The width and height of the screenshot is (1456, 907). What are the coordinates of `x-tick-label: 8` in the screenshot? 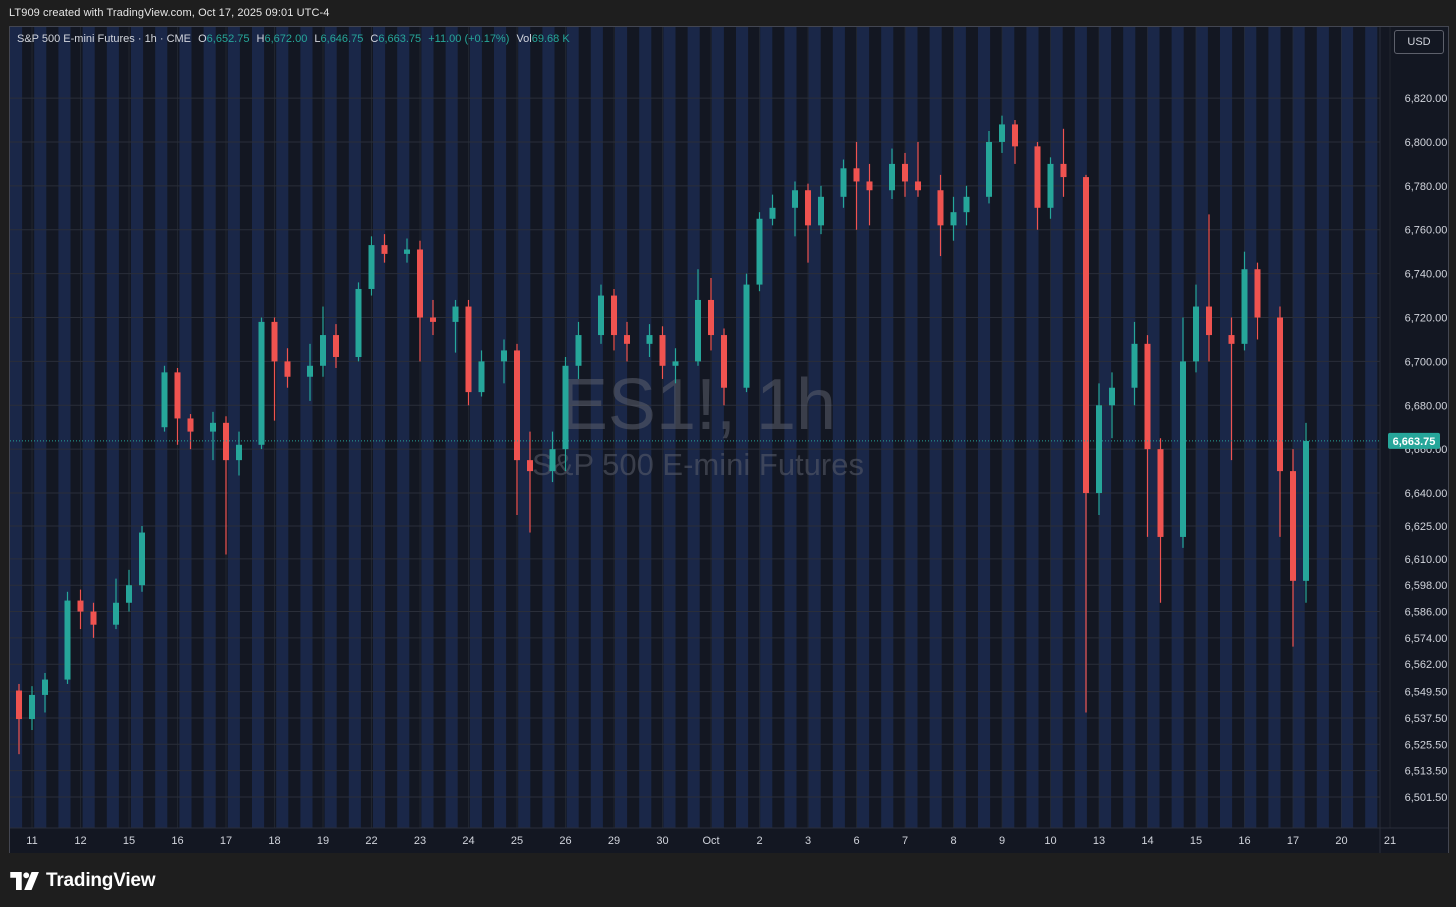 It's located at (953, 841).